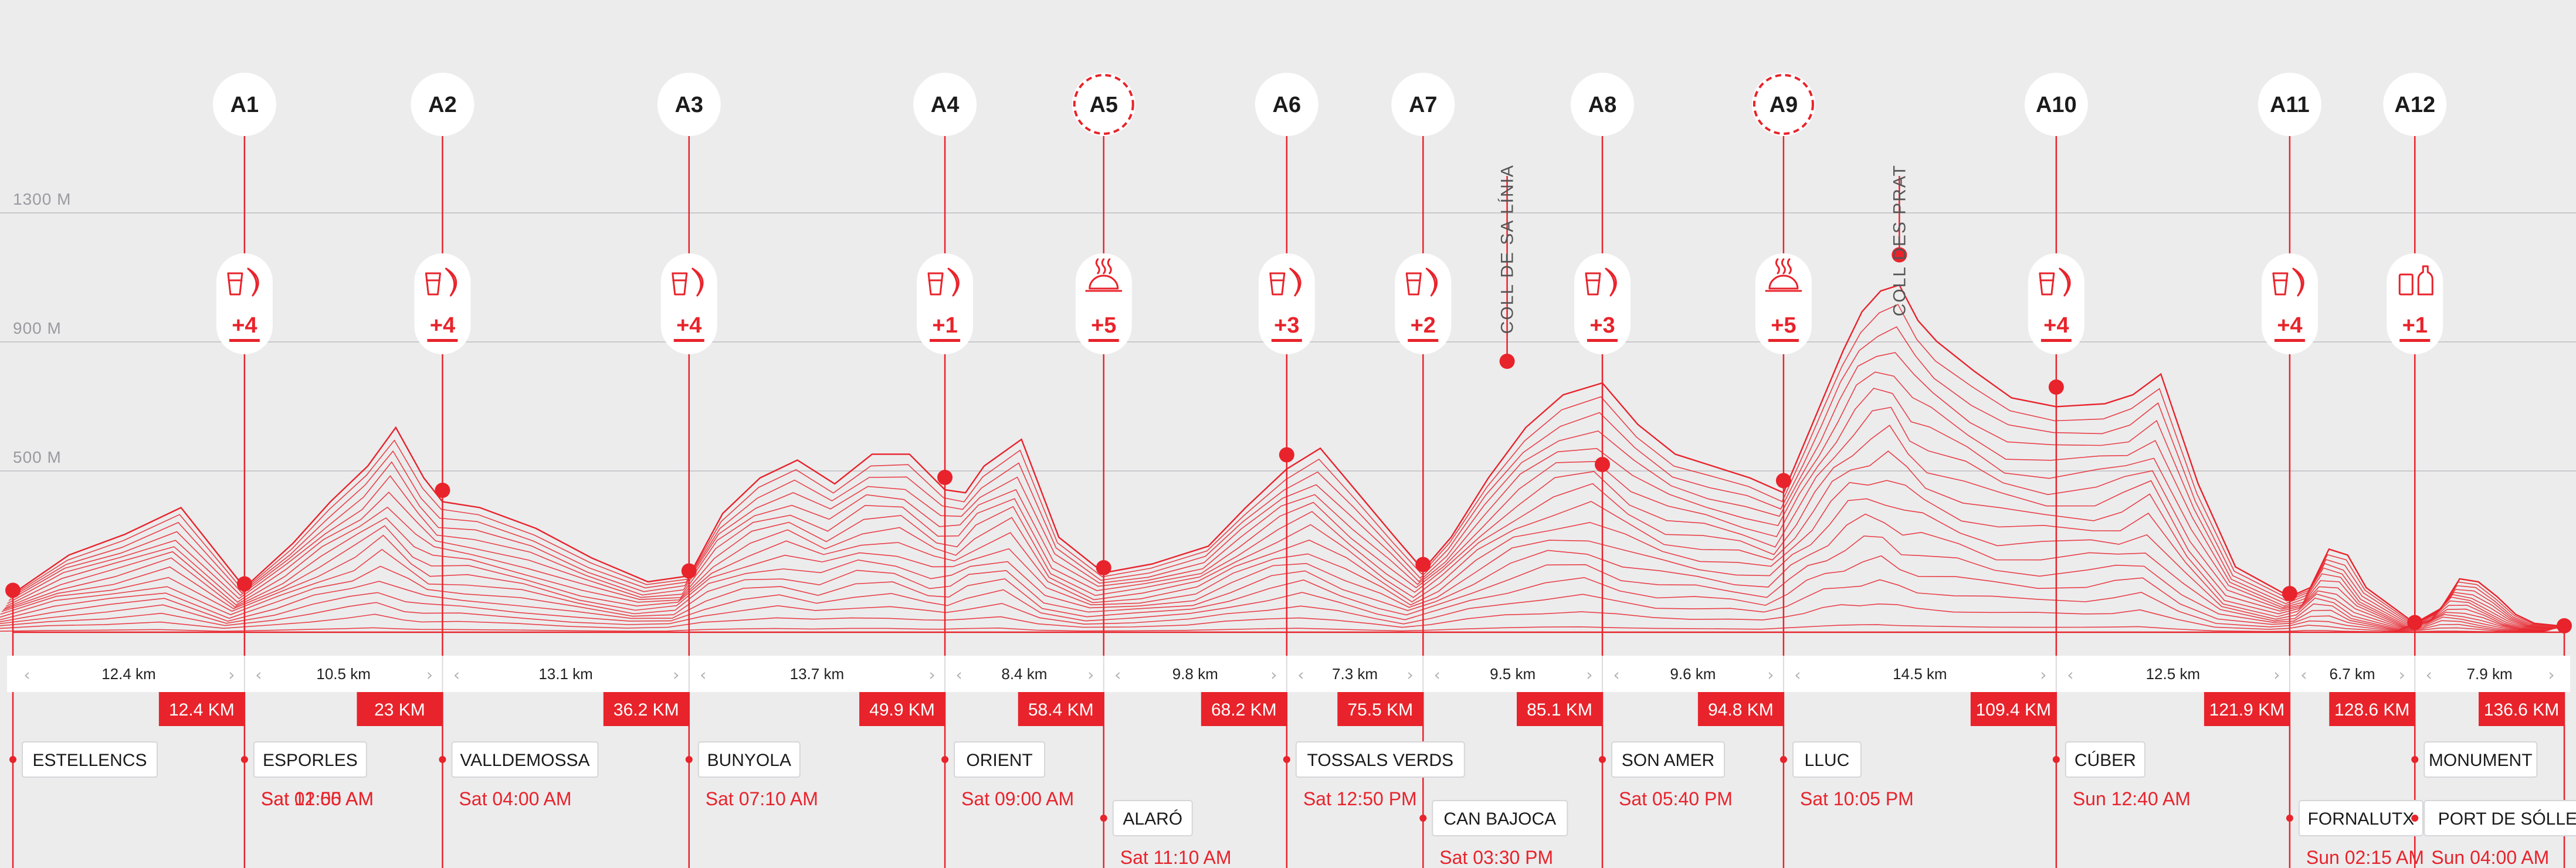 The width and height of the screenshot is (2576, 868). I want to click on station-label: A6, so click(1287, 105).